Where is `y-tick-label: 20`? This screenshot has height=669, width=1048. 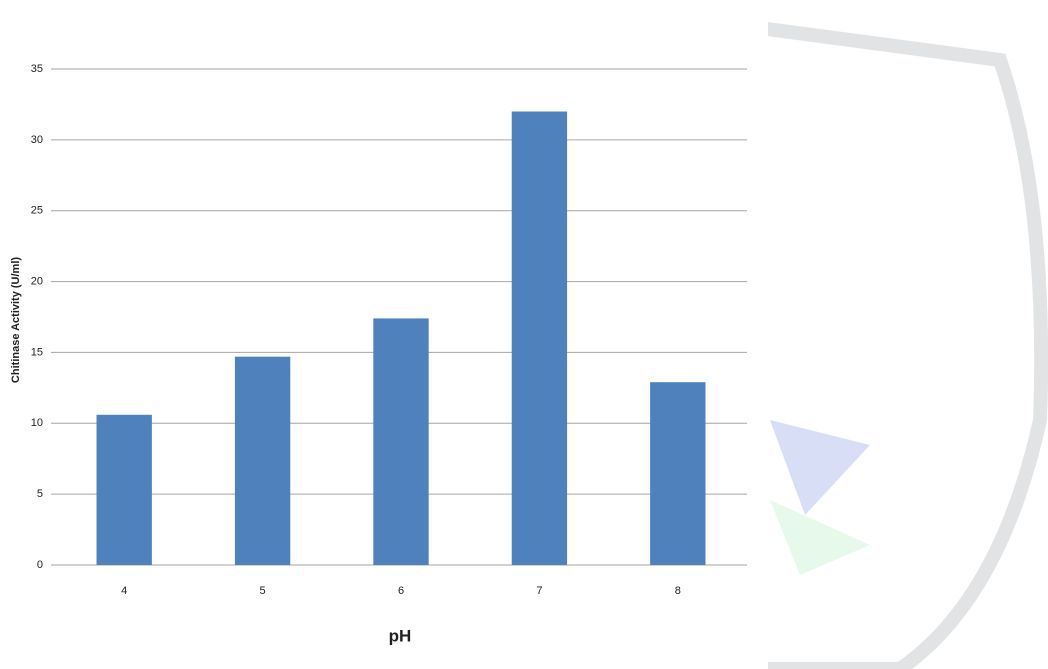
y-tick-label: 20 is located at coordinates (37, 281).